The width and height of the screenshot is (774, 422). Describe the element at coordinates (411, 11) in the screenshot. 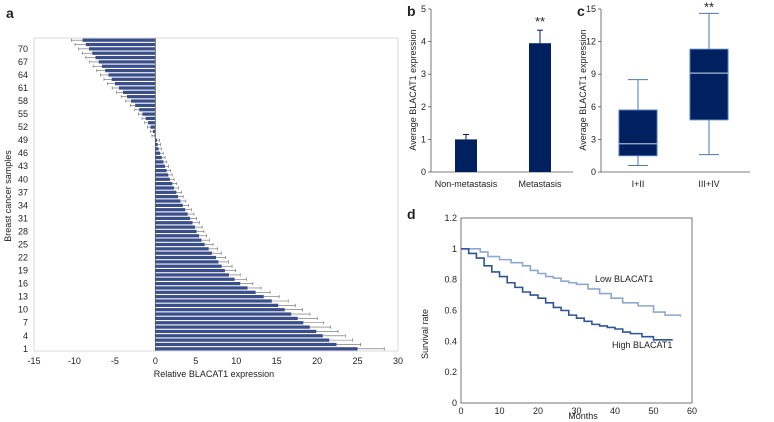

I see `panel-label-b: b` at that location.